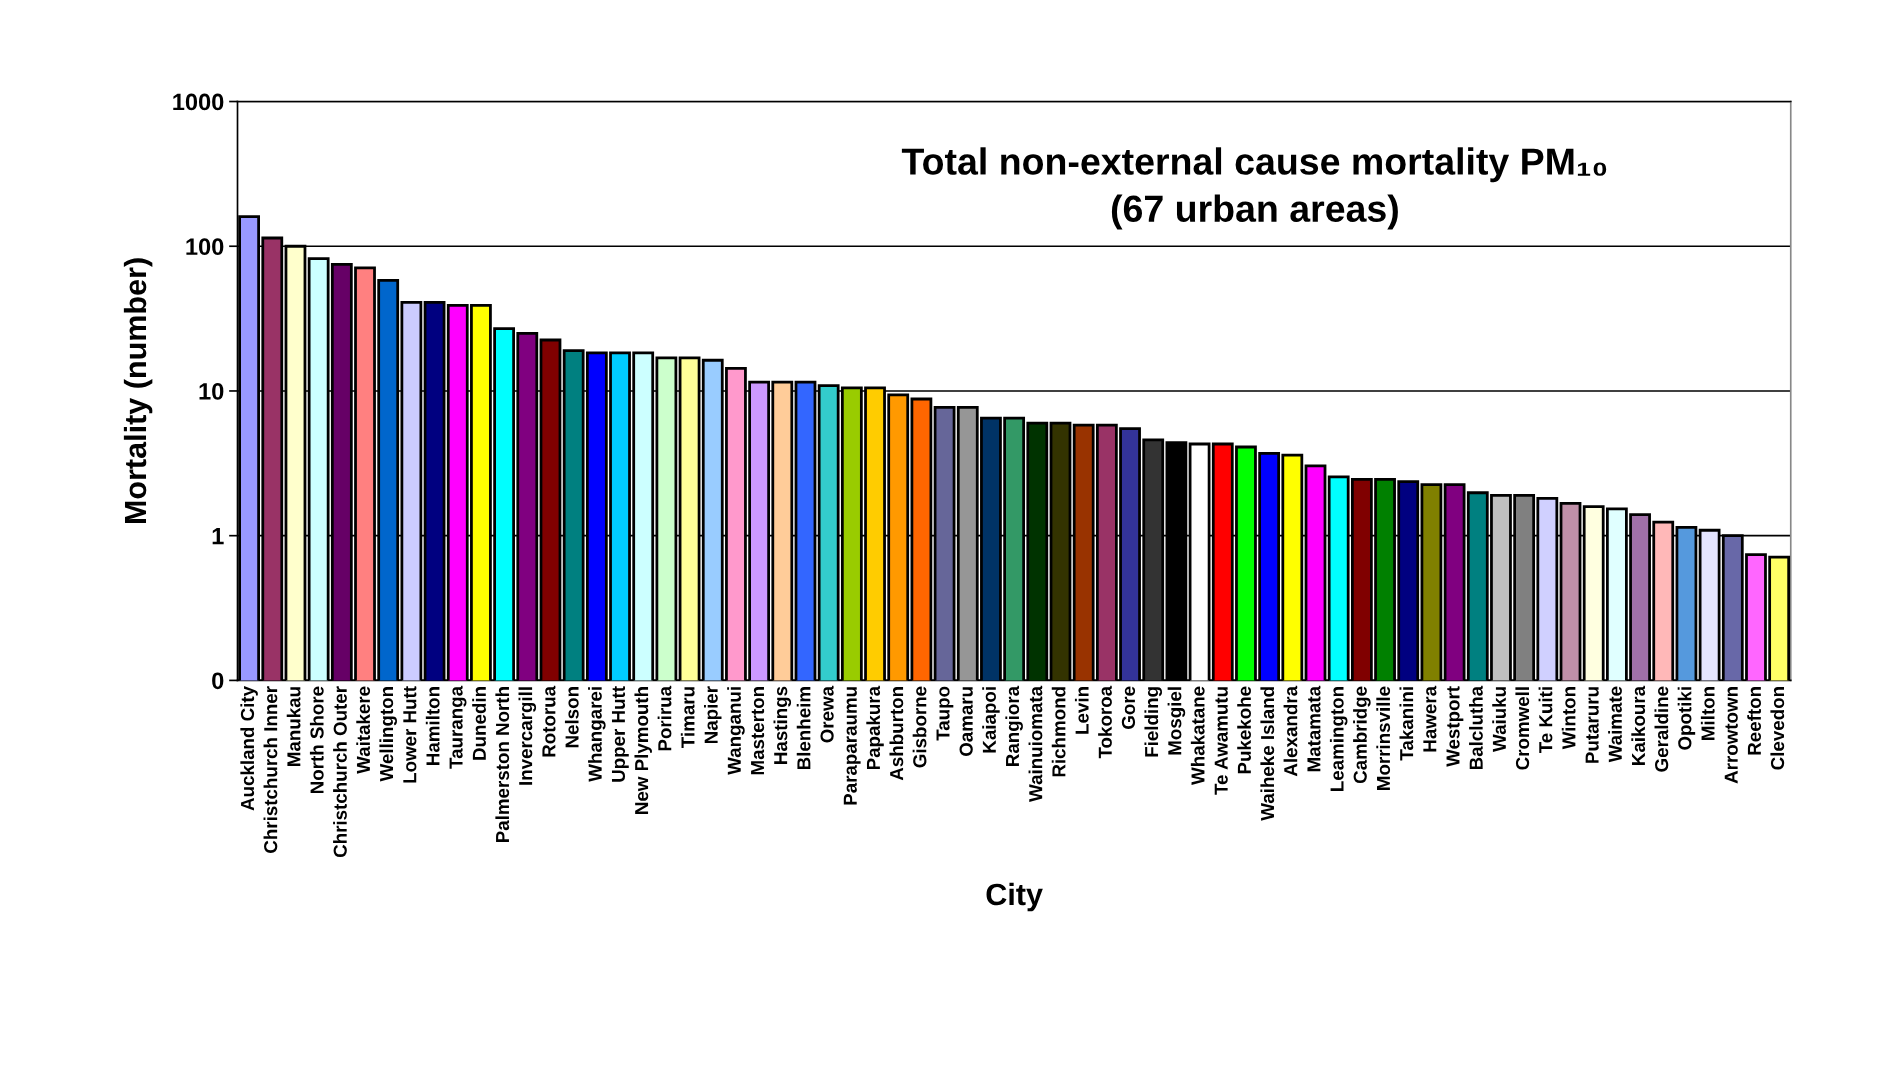  I want to click on x-tick-label: Tokoroa, so click(1105, 722).